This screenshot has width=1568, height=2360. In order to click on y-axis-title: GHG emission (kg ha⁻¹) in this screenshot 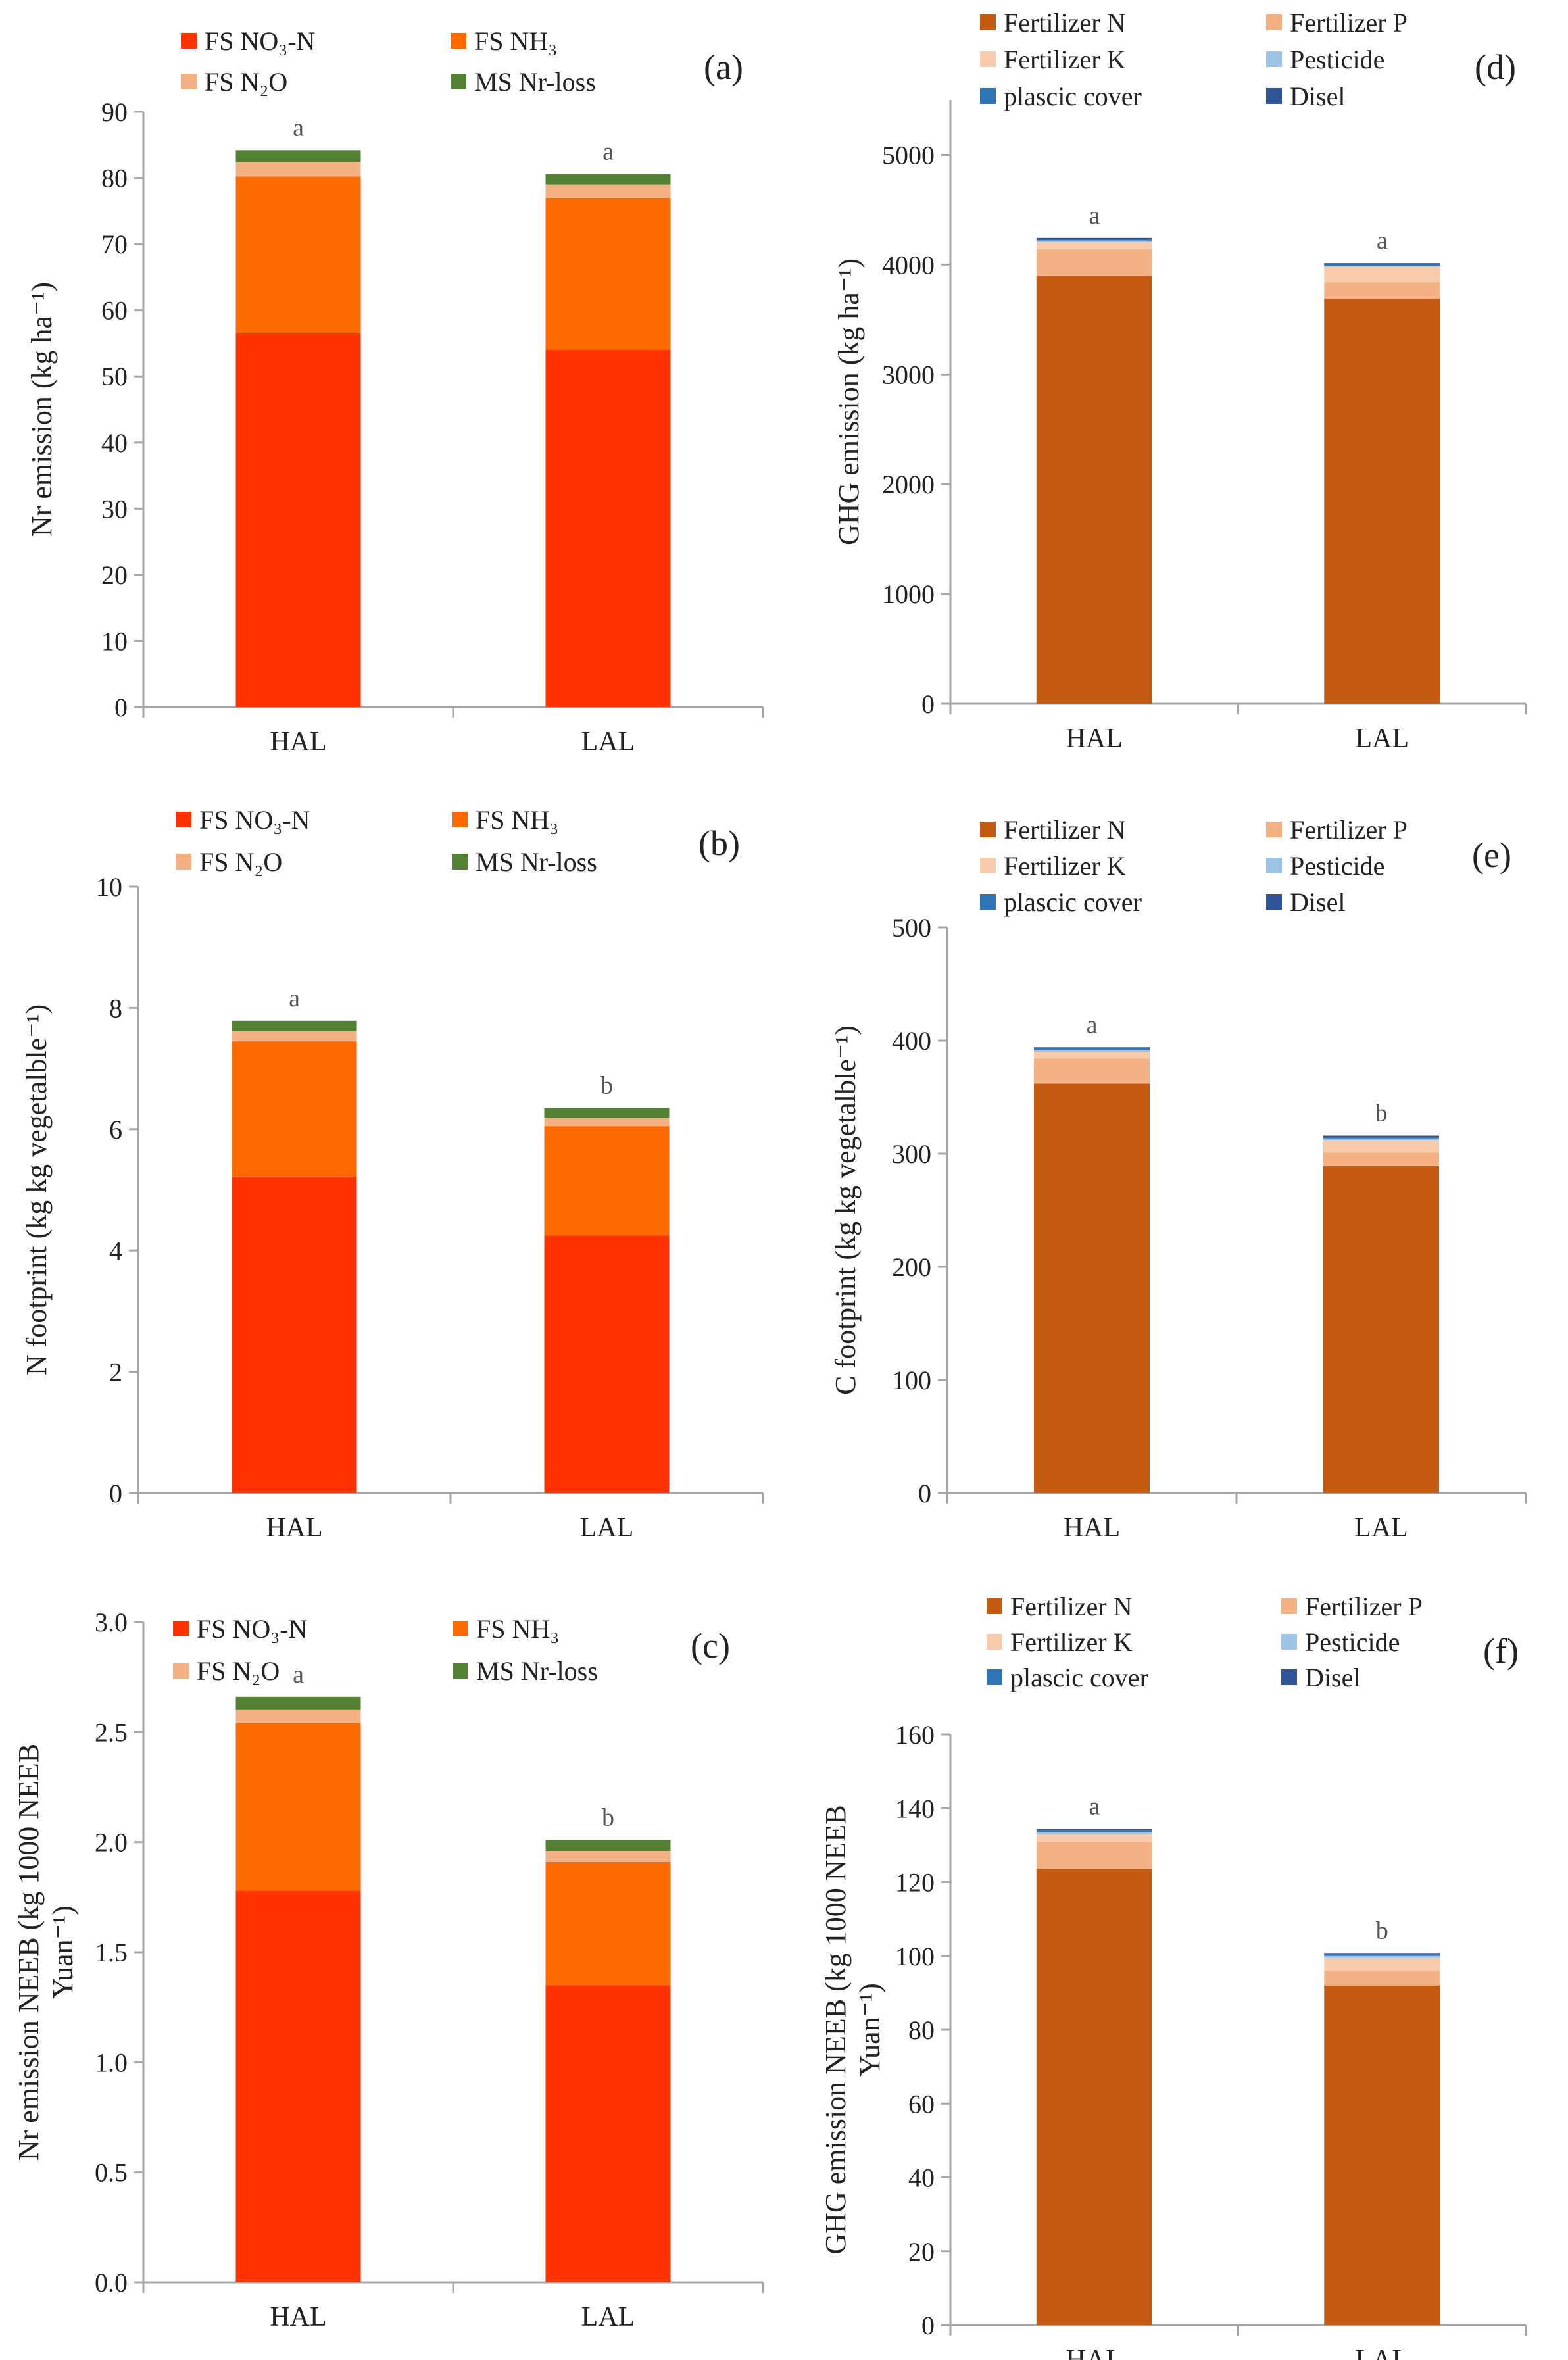, I will do `click(849, 401)`.